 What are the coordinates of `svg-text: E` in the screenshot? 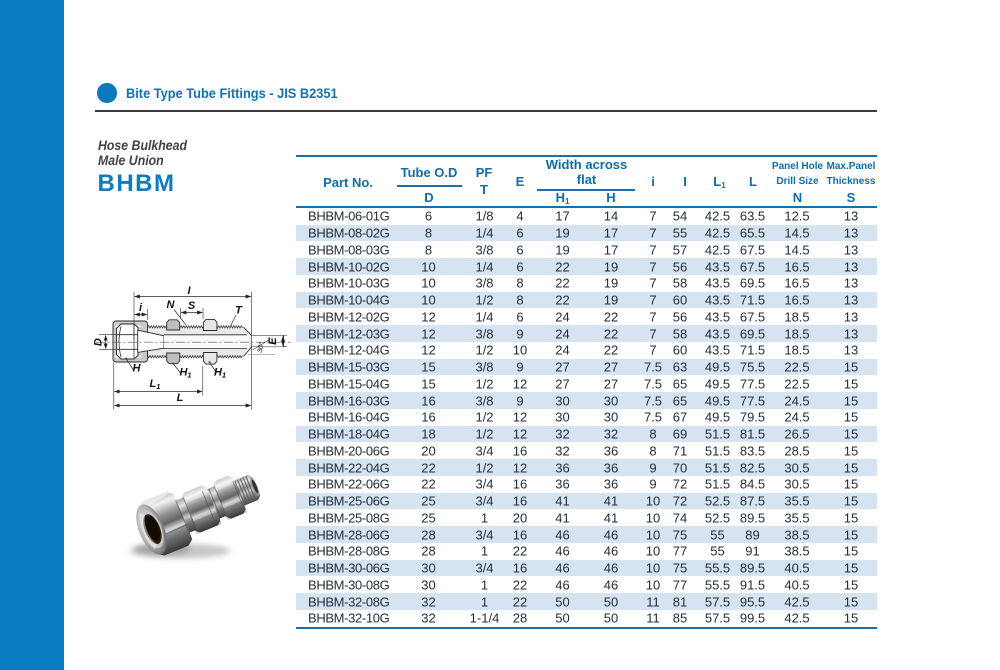 It's located at (273, 341).